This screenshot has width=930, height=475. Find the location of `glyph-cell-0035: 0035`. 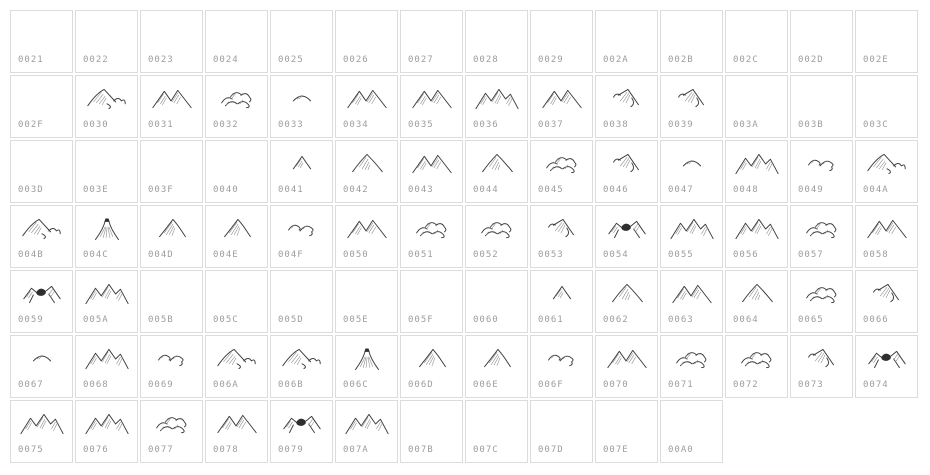

glyph-cell-0035: 0035 is located at coordinates (431, 106).